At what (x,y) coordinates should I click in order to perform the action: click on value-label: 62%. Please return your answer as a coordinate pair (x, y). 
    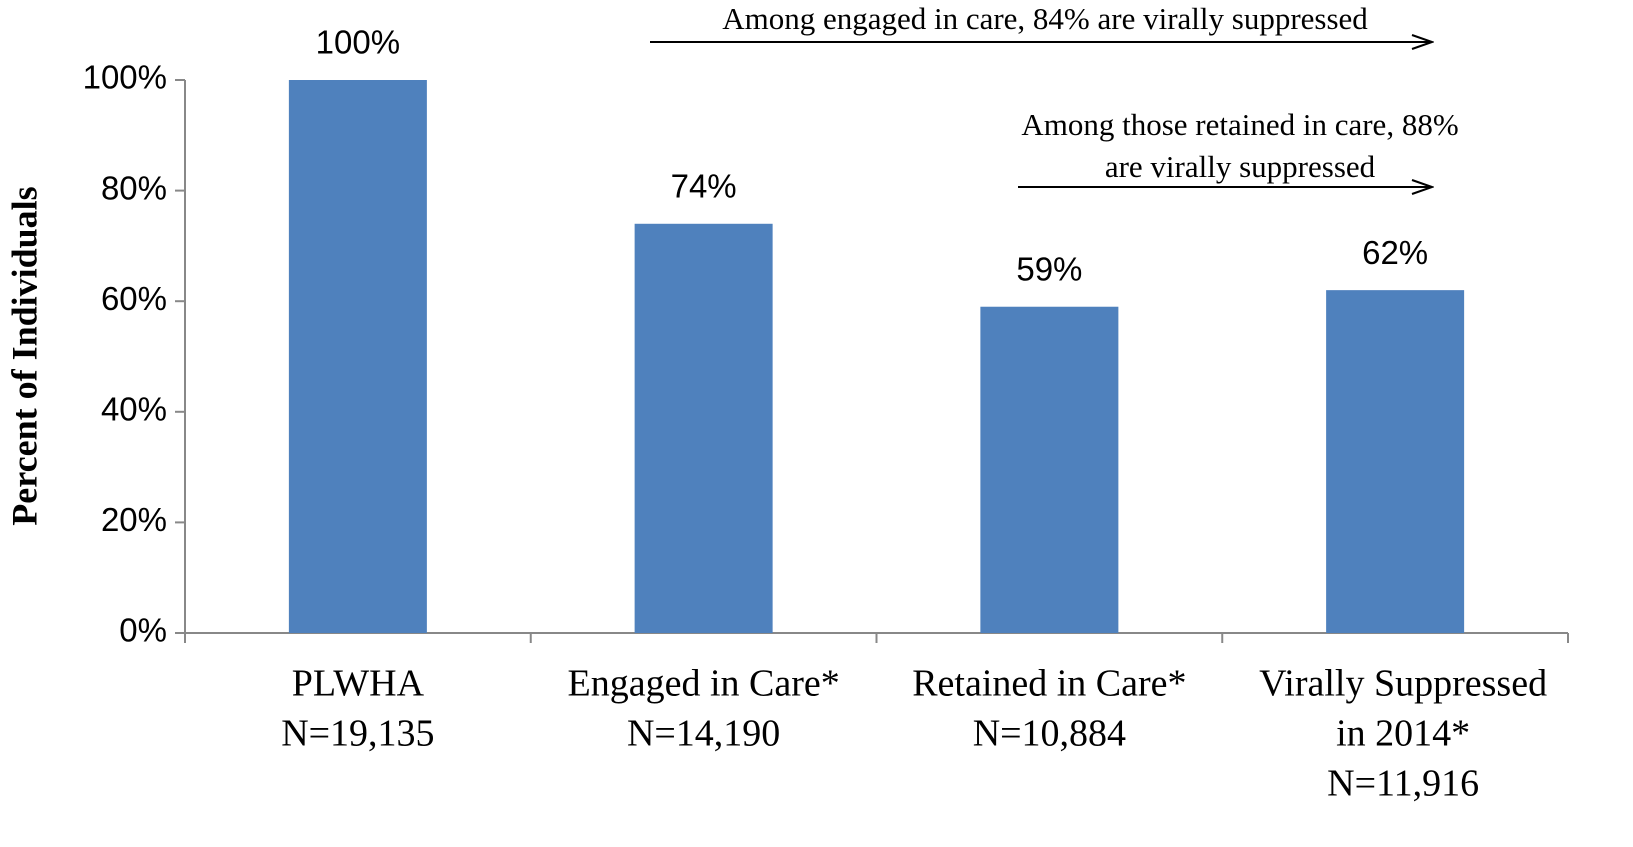
    Looking at the image, I should click on (1395, 252).